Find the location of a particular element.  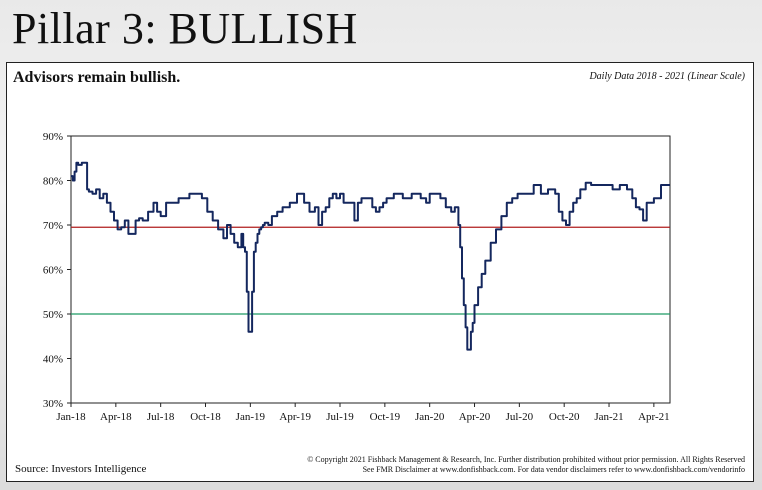

x-tick-label: Jul-18 is located at coordinates (161, 417).